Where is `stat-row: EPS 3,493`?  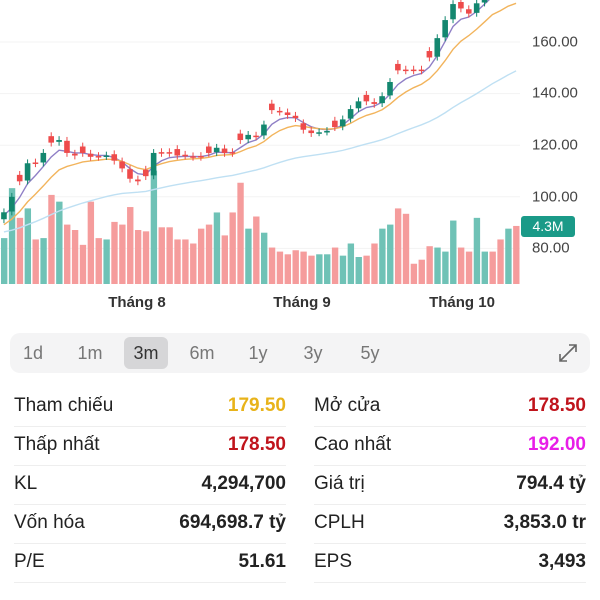
stat-row: EPS 3,493 is located at coordinates (450, 563).